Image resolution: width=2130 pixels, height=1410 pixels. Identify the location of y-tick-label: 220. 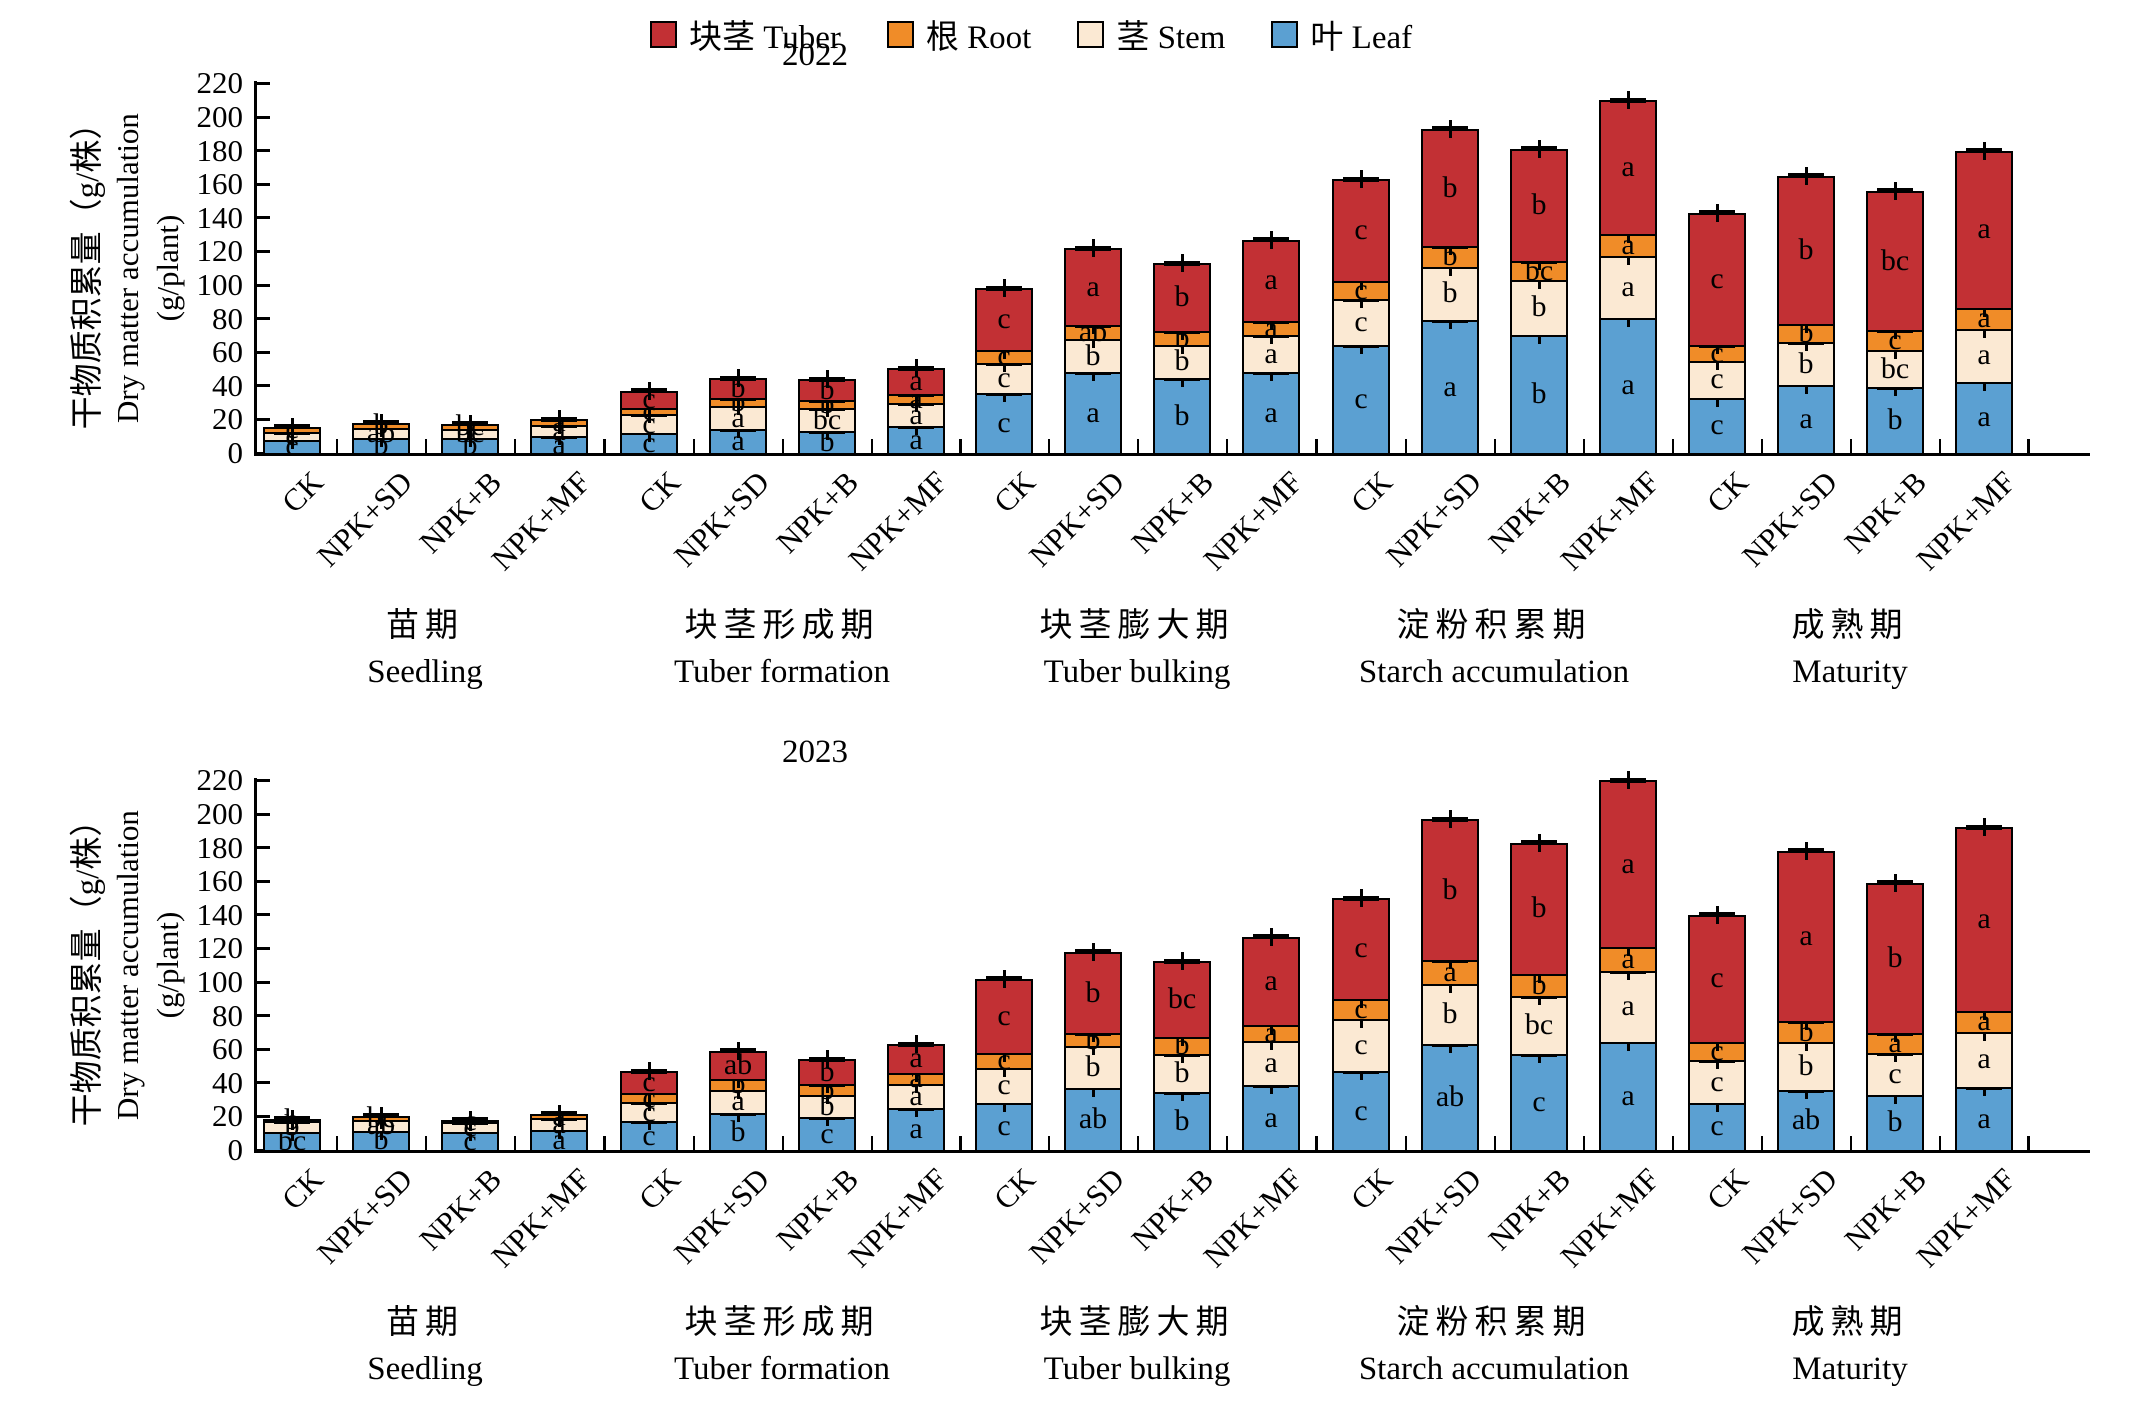
(220, 780).